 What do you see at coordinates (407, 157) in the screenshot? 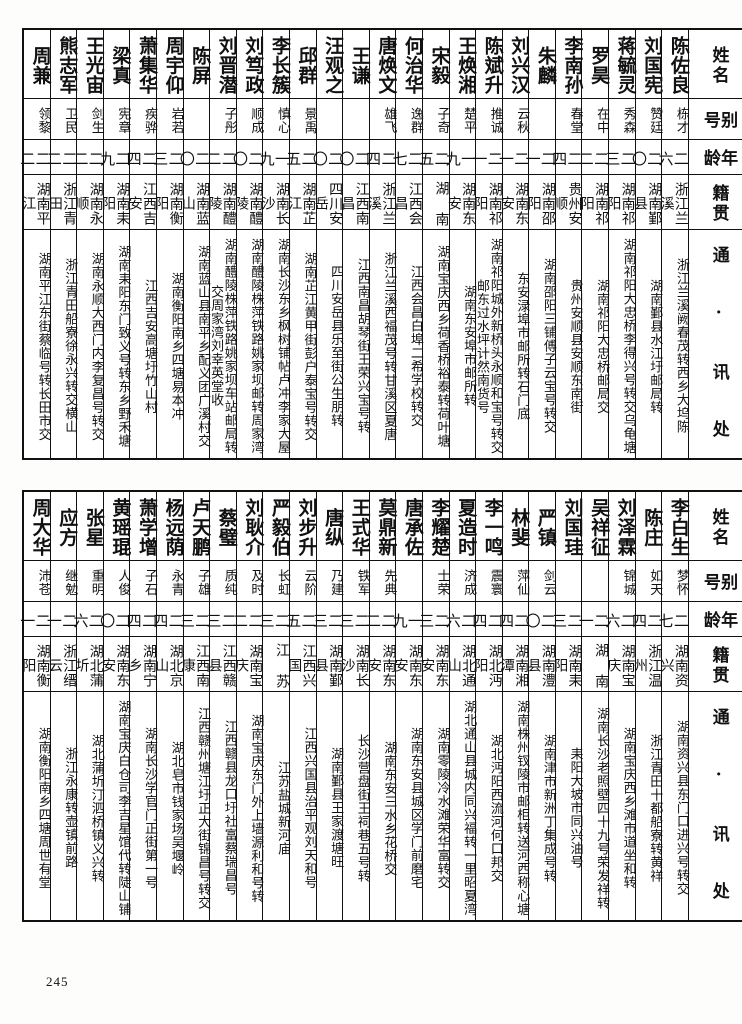
I see `entry-age: 二七` at bounding box center [407, 157].